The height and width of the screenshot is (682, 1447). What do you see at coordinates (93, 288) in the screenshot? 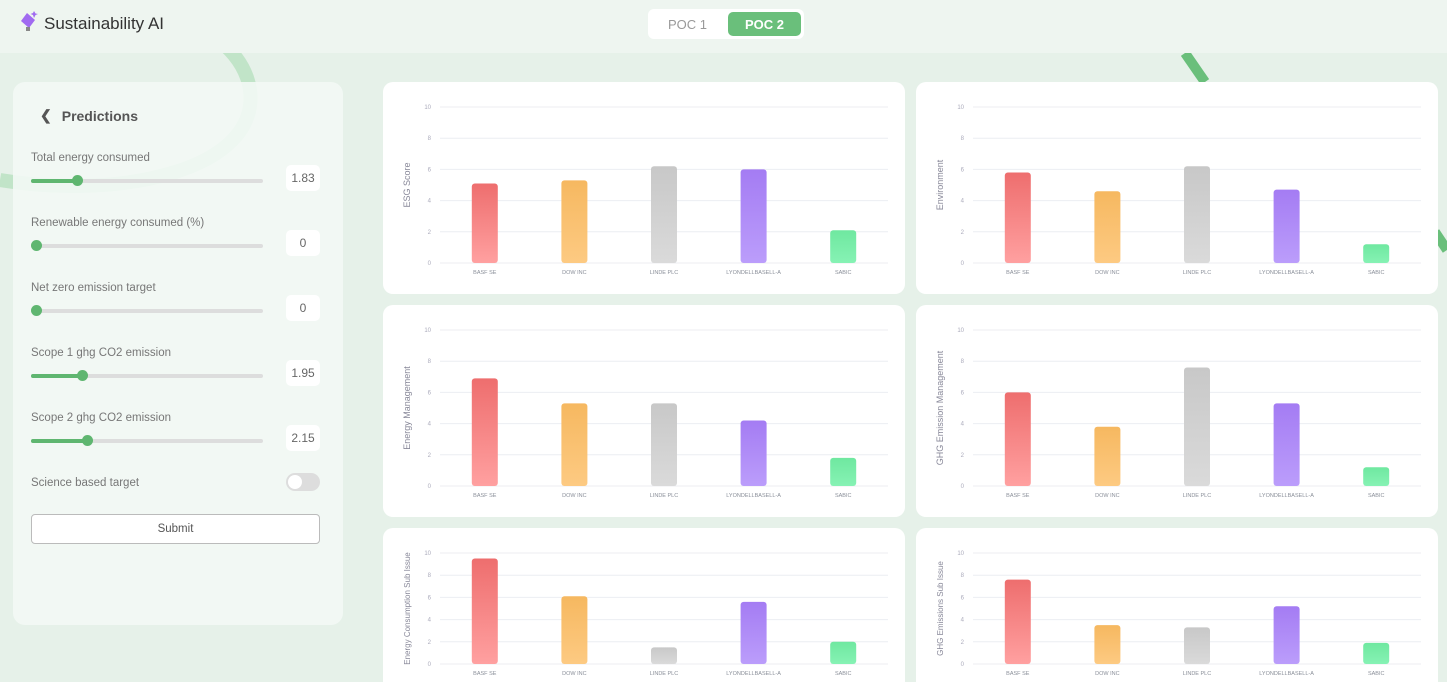
I see `slider-label: Net zero emission target` at bounding box center [93, 288].